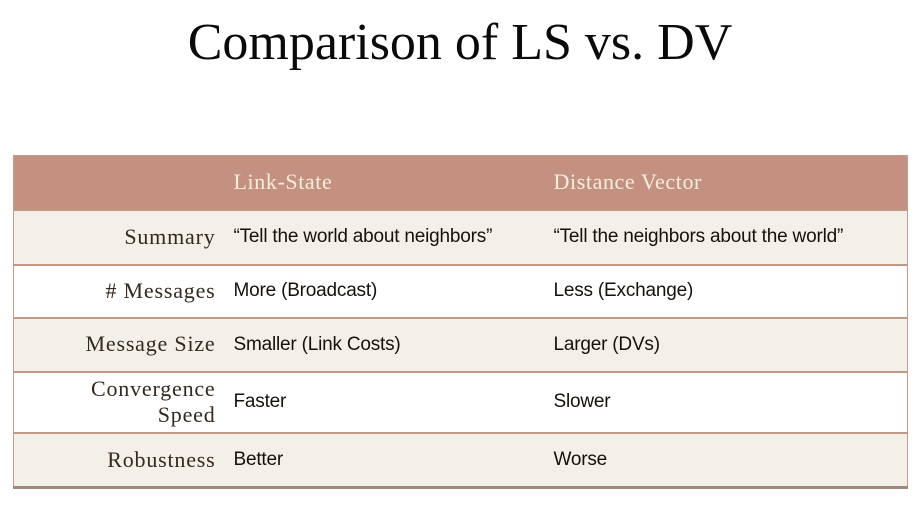 This screenshot has height=519, width=920. I want to click on table-row-convergence-speed: Convergence Speed Faster Slower, so click(460, 402).